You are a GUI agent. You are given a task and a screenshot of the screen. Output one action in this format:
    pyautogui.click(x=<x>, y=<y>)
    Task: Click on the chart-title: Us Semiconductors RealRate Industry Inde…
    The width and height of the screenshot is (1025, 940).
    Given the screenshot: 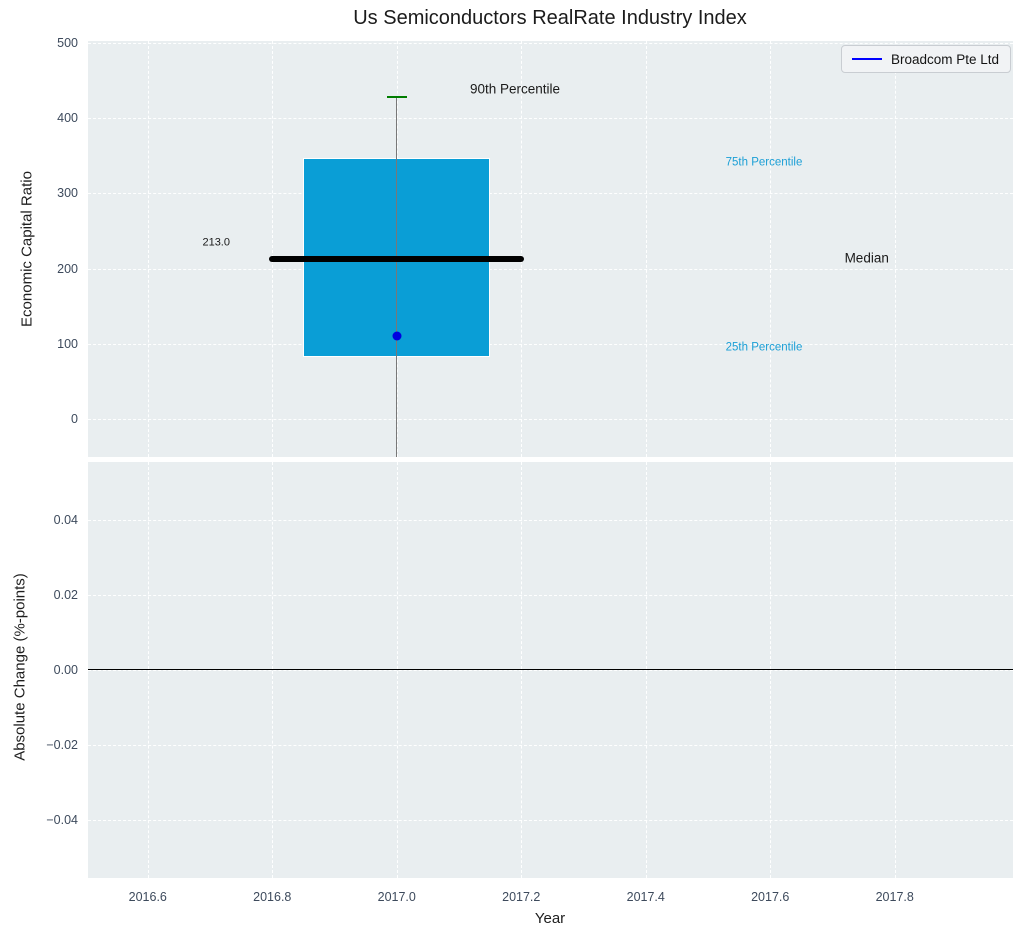 What is the action you would take?
    pyautogui.click(x=550, y=18)
    